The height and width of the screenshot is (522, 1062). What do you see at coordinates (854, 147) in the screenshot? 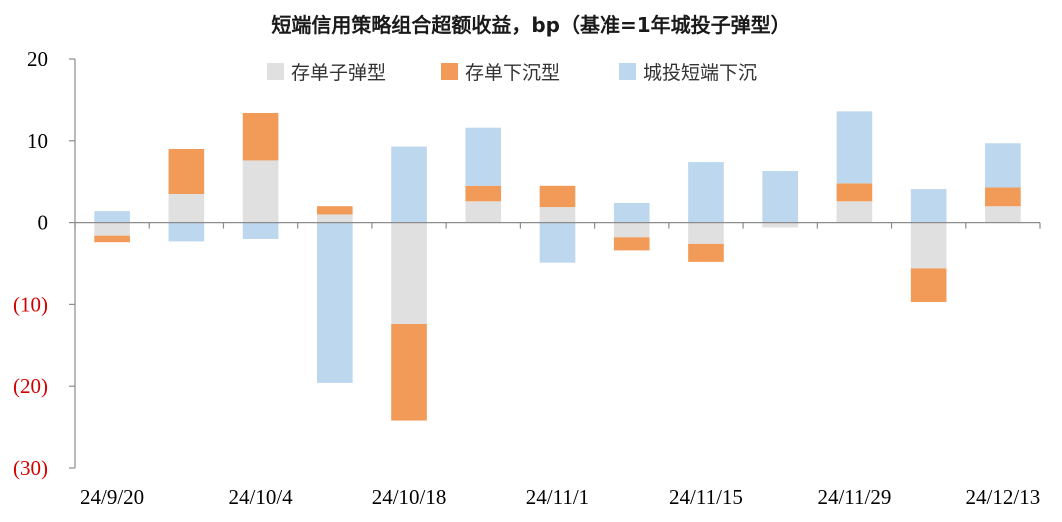
I see `bar-3-24/11/29` at bounding box center [854, 147].